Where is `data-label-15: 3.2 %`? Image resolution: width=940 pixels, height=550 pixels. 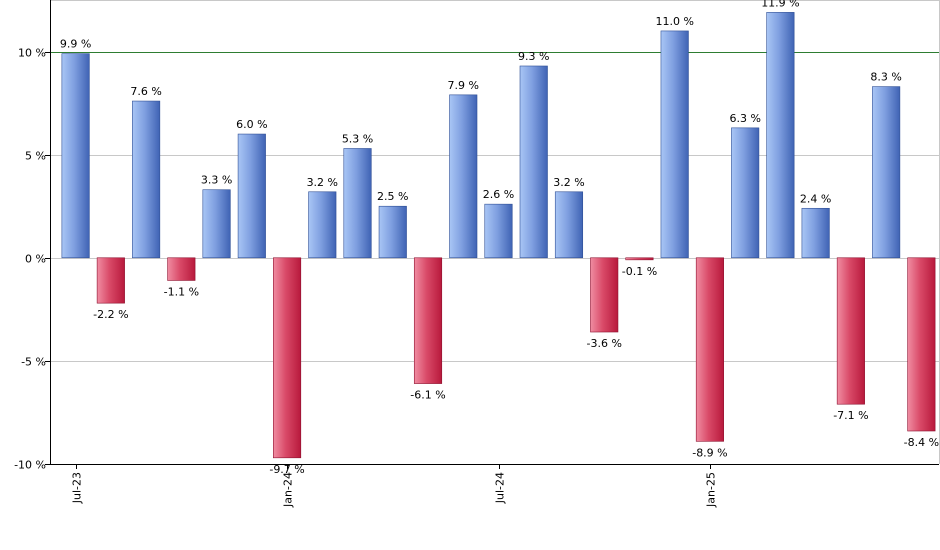
data-label-15: 3.2 % is located at coordinates (568, 182).